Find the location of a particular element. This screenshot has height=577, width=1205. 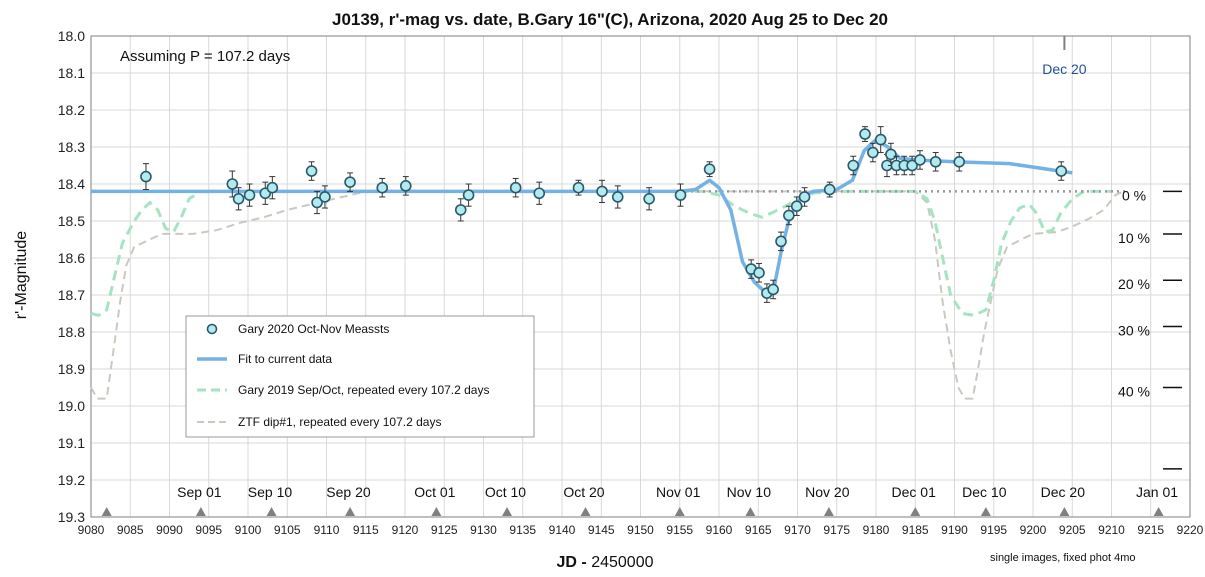

x-tick-label: 9125 is located at coordinates (444, 530).